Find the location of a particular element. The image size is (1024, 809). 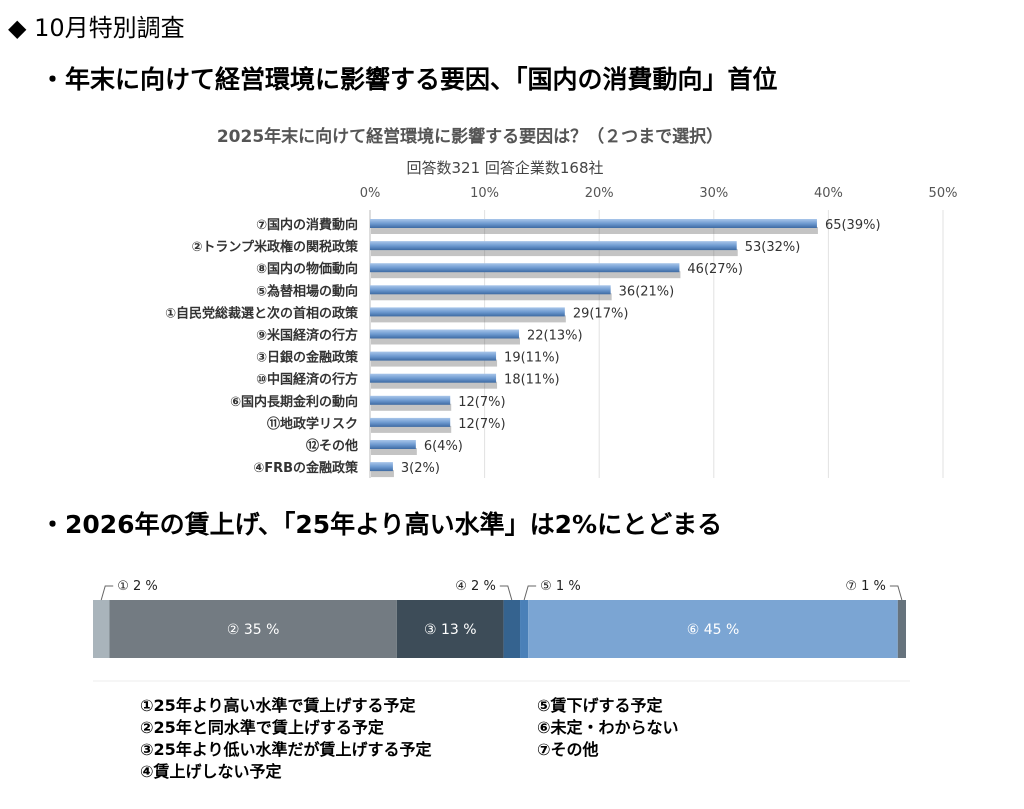

heading-factors: ・年末に向けて経営環境に影響する要因、「国内の消費動向」首位 is located at coordinates (409, 79).